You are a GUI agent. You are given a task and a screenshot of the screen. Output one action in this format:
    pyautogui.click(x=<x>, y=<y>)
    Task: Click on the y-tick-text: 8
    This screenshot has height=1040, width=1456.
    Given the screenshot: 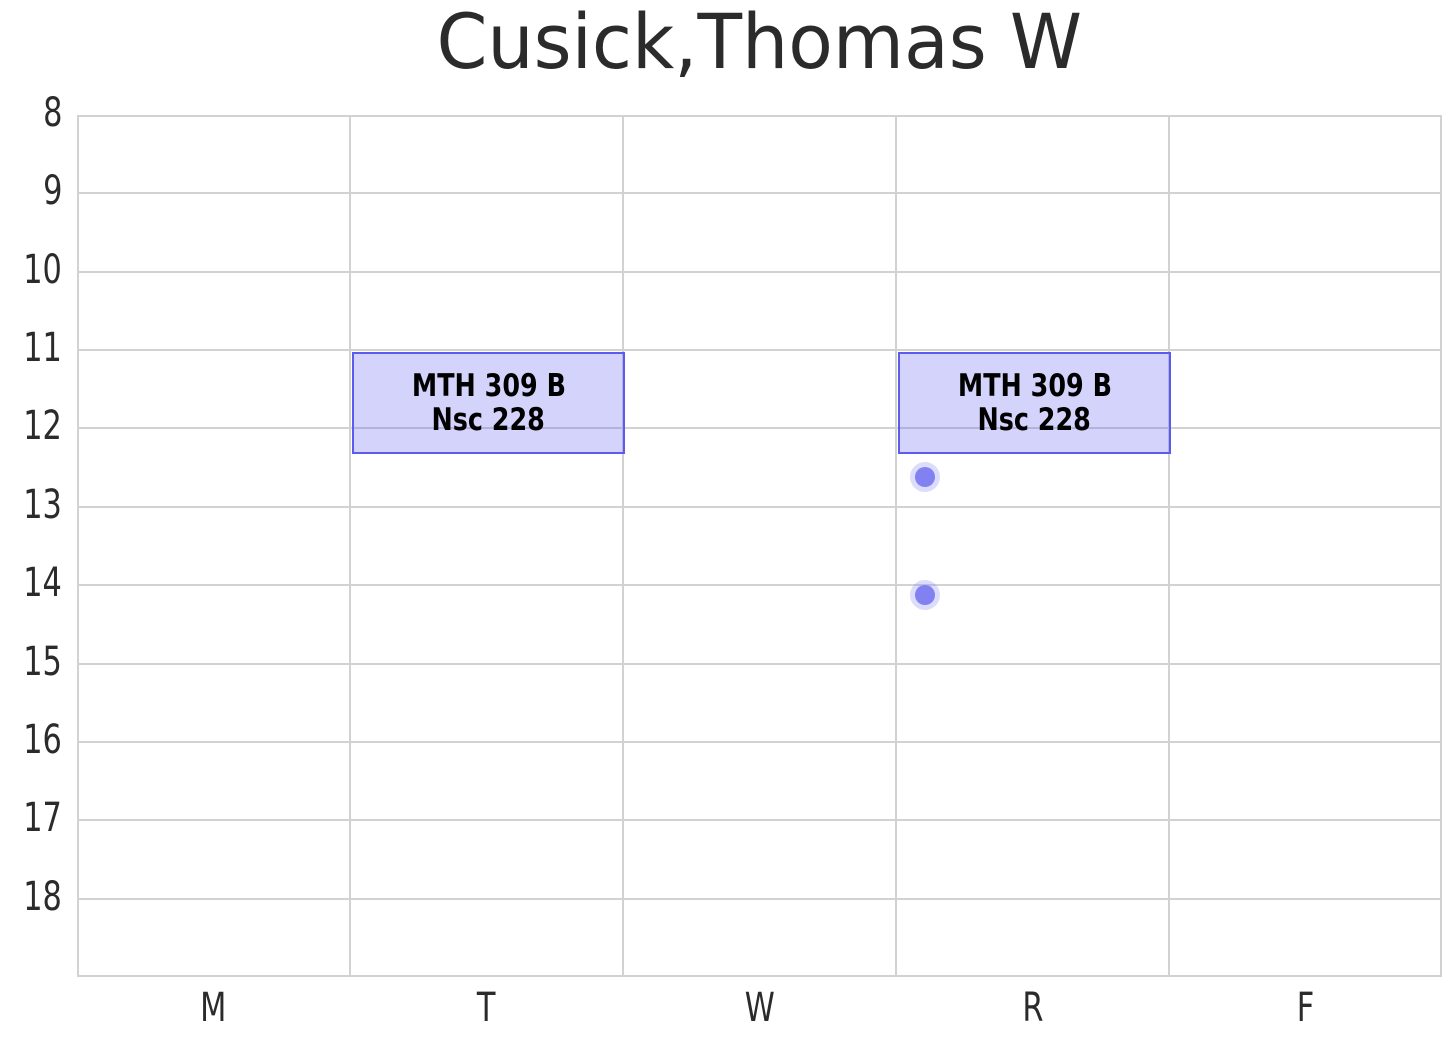 What is the action you would take?
    pyautogui.click(x=52, y=113)
    